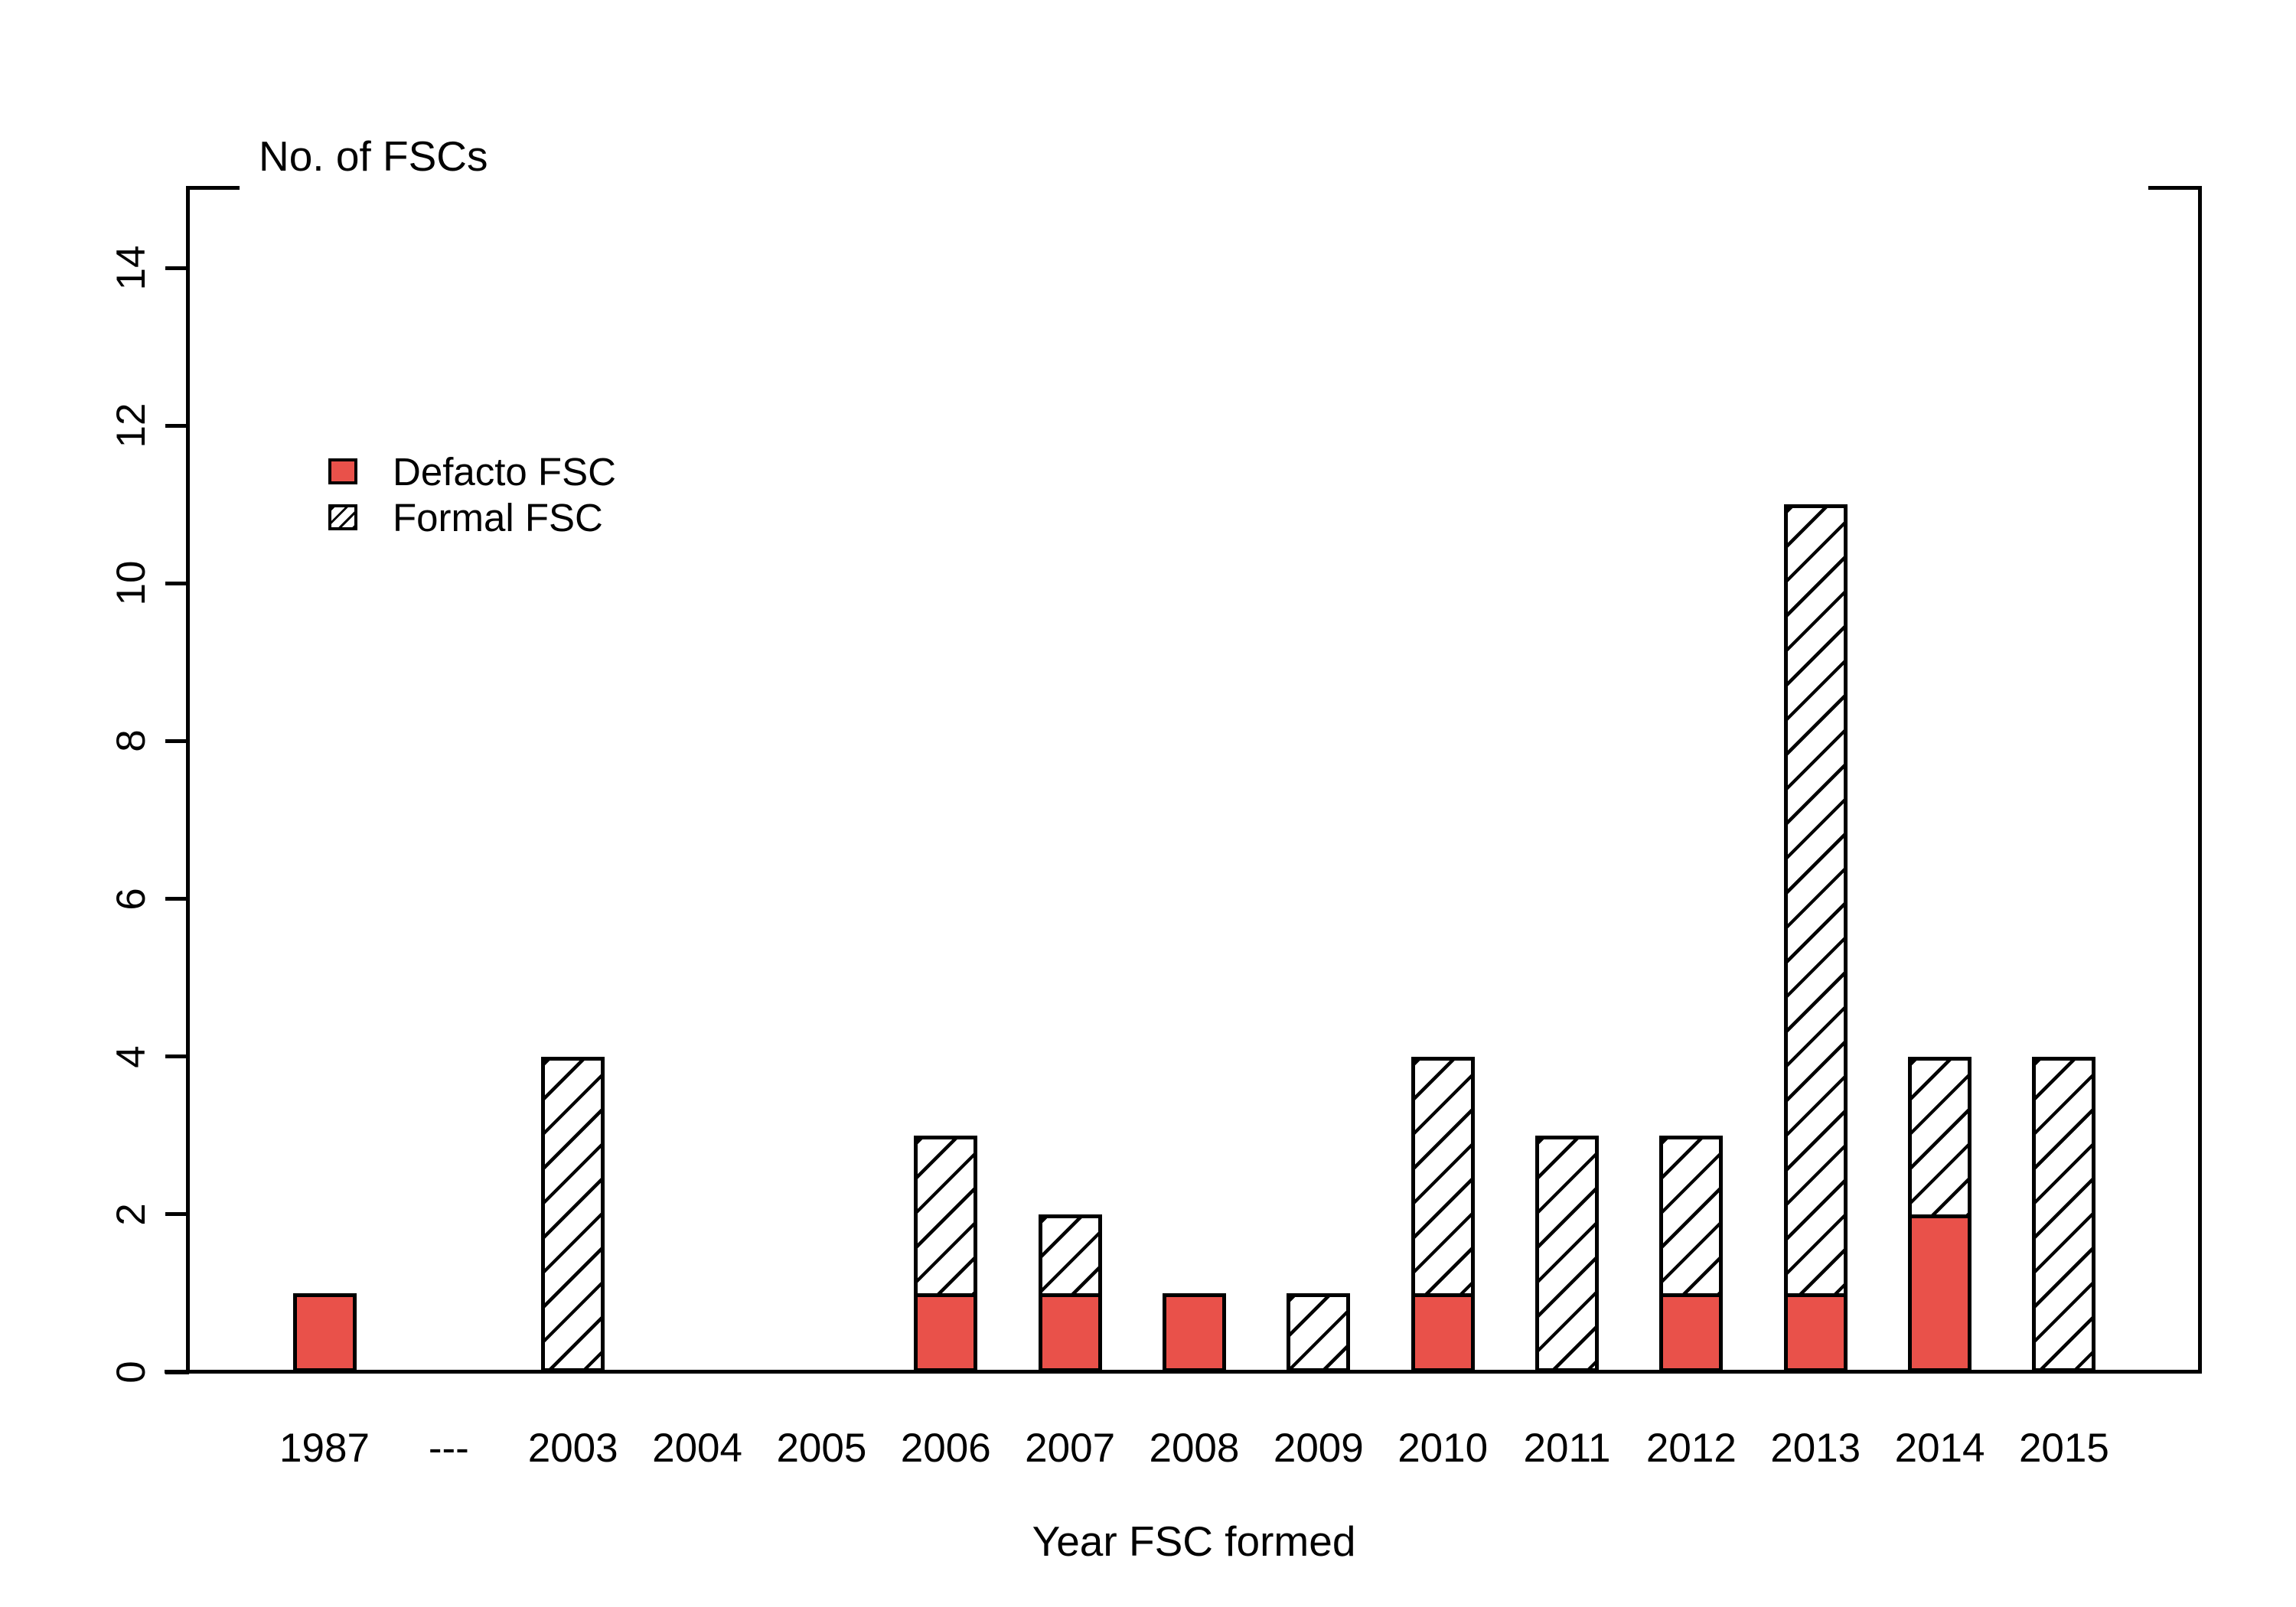  I want to click on x-tick-label: 2014, so click(1939, 1448).